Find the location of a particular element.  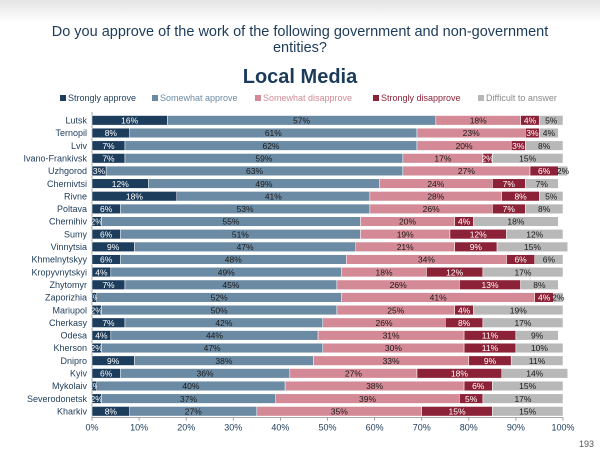

data-label: 61% is located at coordinates (273, 133).